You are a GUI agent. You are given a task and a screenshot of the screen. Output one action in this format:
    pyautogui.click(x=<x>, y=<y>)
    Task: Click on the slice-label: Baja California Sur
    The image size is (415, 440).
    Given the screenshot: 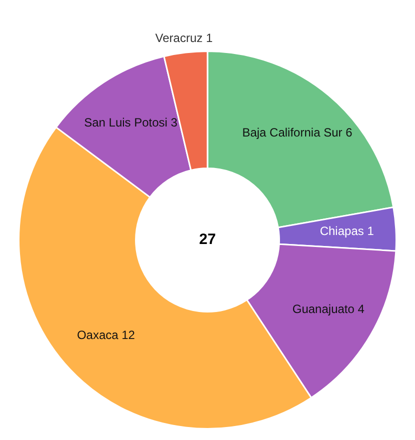 What is the action you would take?
    pyautogui.click(x=294, y=132)
    